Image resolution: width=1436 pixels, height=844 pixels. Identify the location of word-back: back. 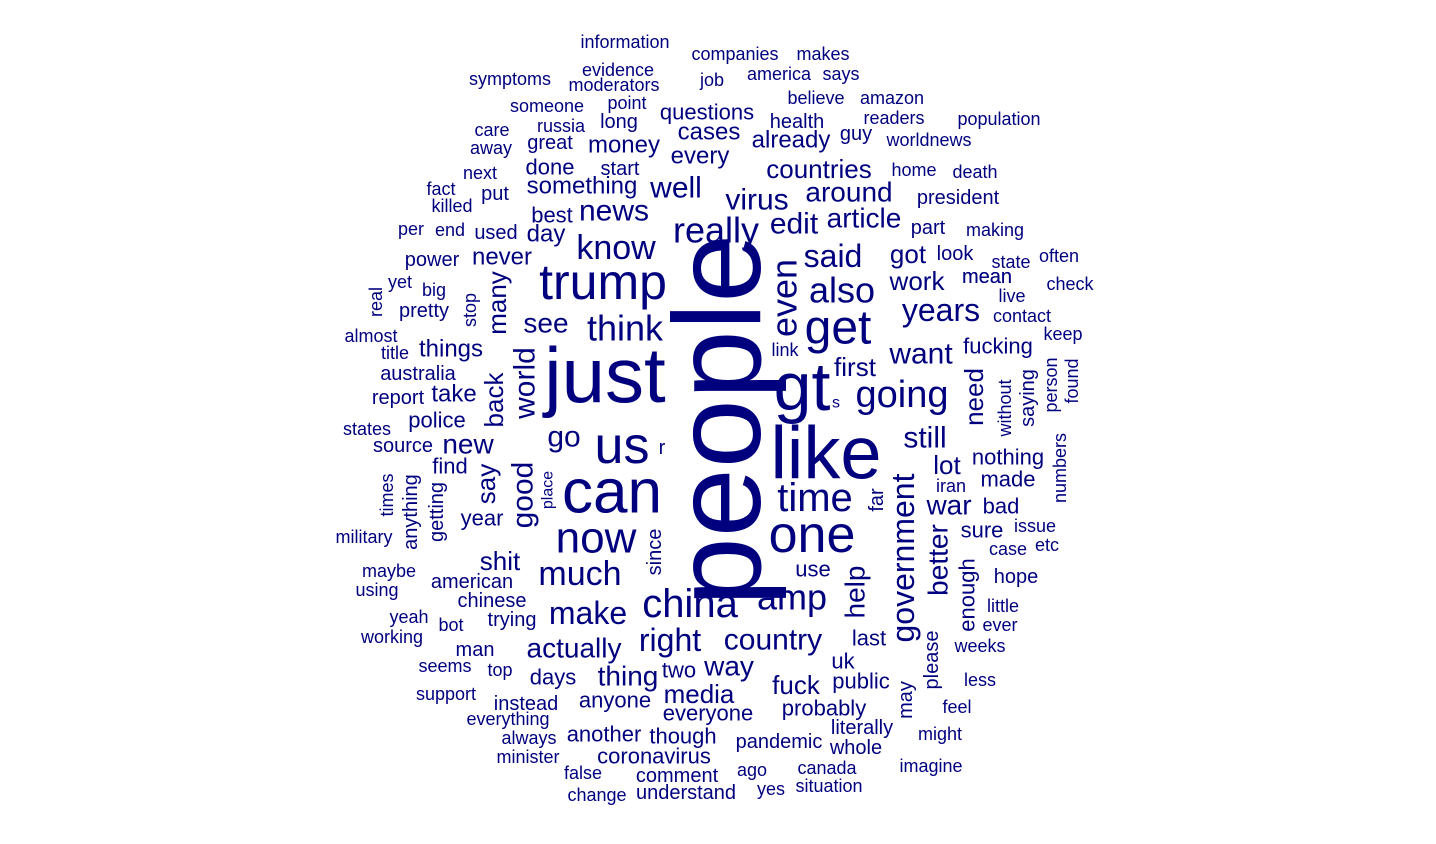
(494, 400).